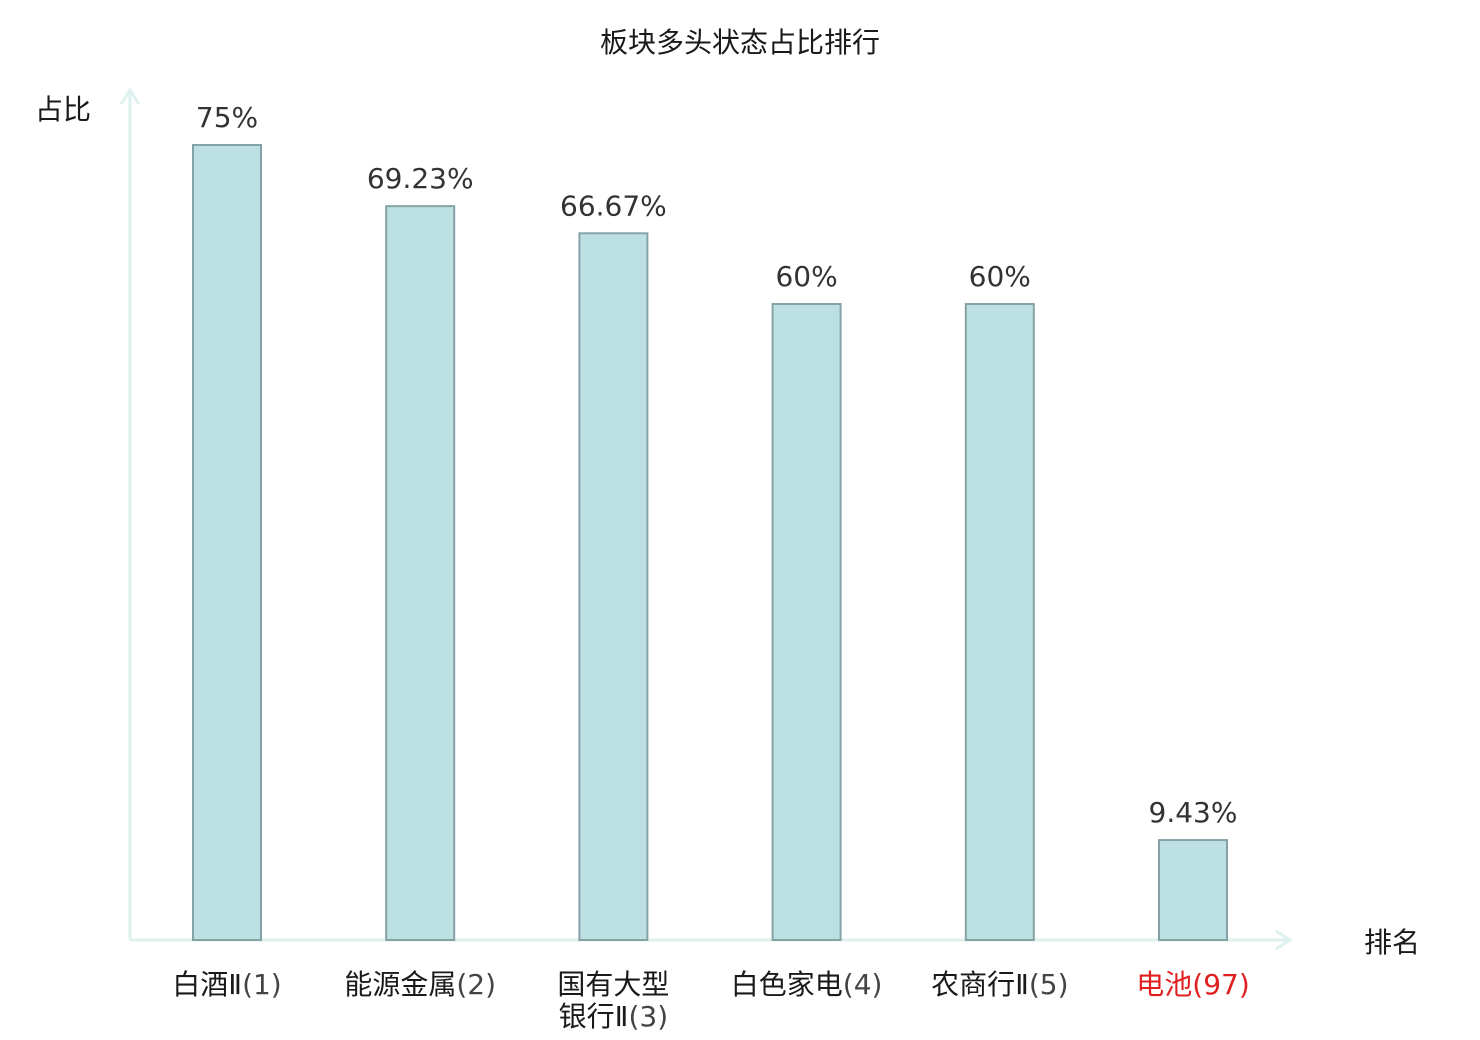  What do you see at coordinates (1284, 940) in the screenshot?
I see `x-axis-arrow` at bounding box center [1284, 940].